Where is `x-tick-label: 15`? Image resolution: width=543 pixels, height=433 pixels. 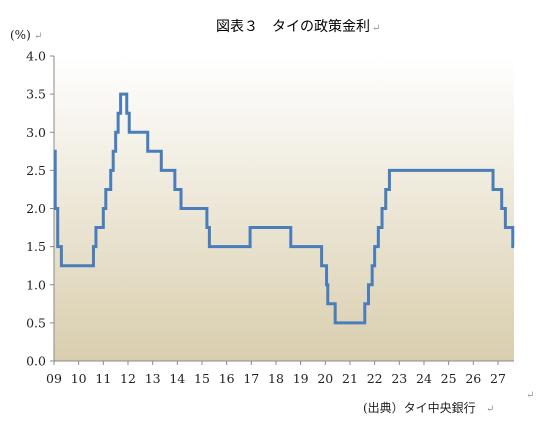 x-tick-label: 15 is located at coordinates (202, 378).